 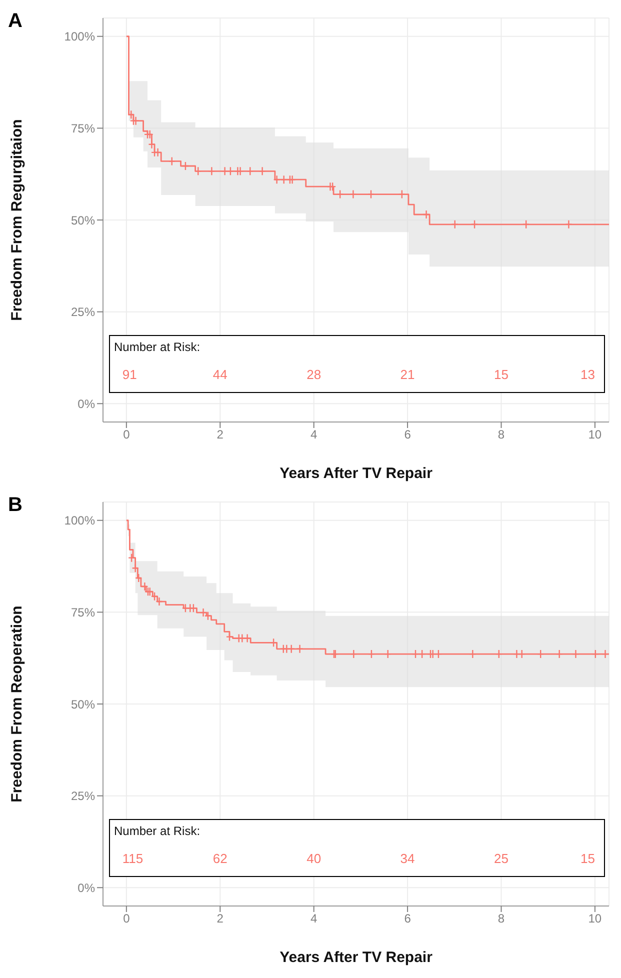 What do you see at coordinates (314, 374) in the screenshot?
I see `annotation: 28` at bounding box center [314, 374].